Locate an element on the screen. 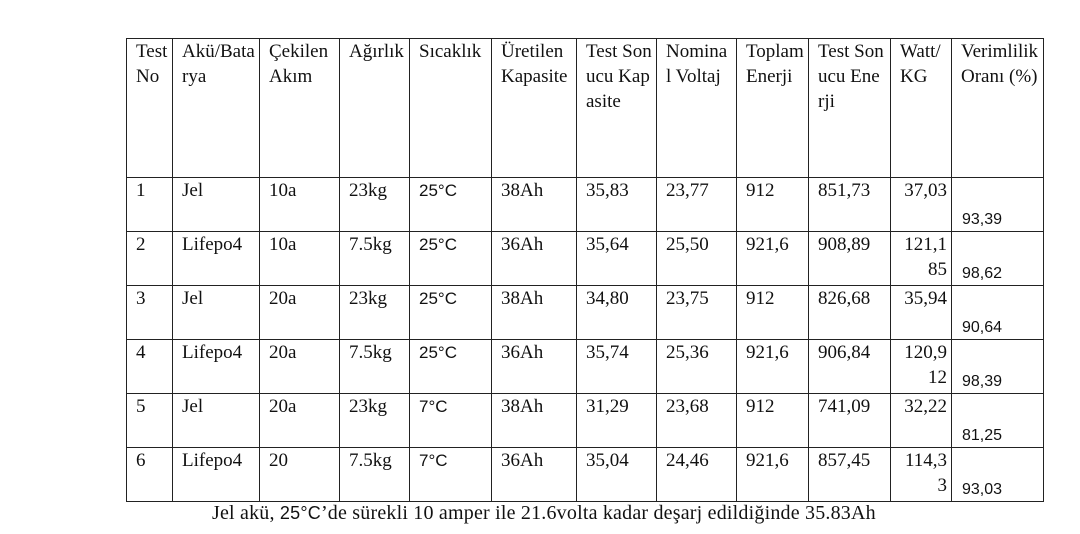 This screenshot has width=1080, height=534. cell-test-no: 1 is located at coordinates (149, 204).